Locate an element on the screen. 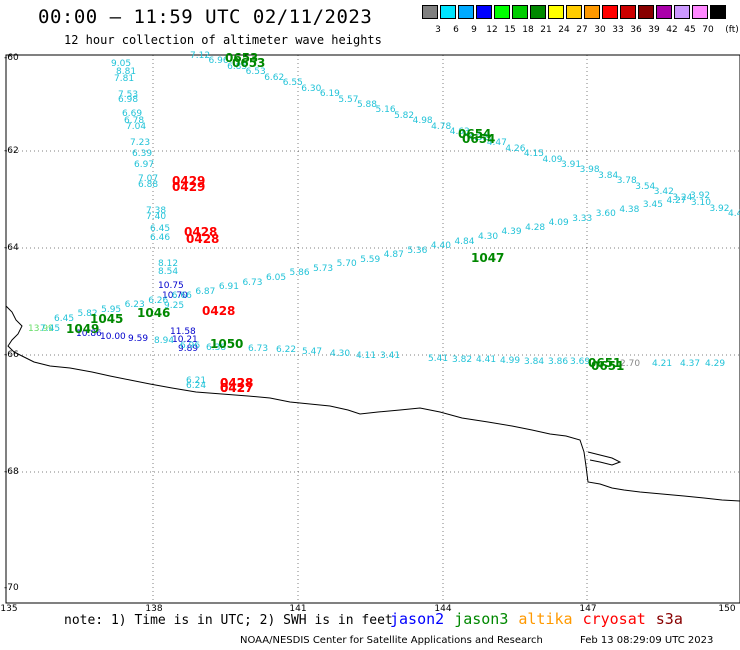  swh-observation: 6.53 is located at coordinates (255, 72).